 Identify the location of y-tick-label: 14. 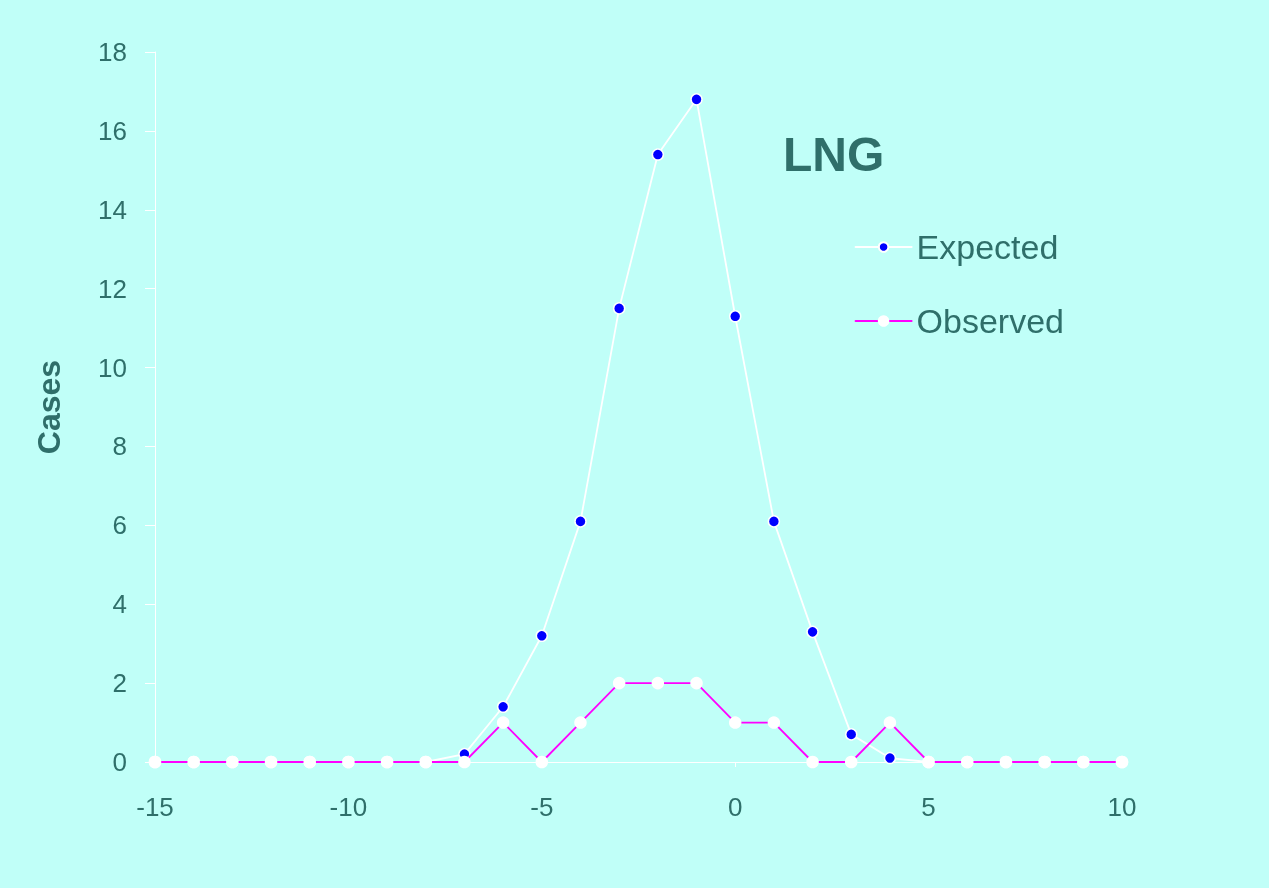
(112, 209).